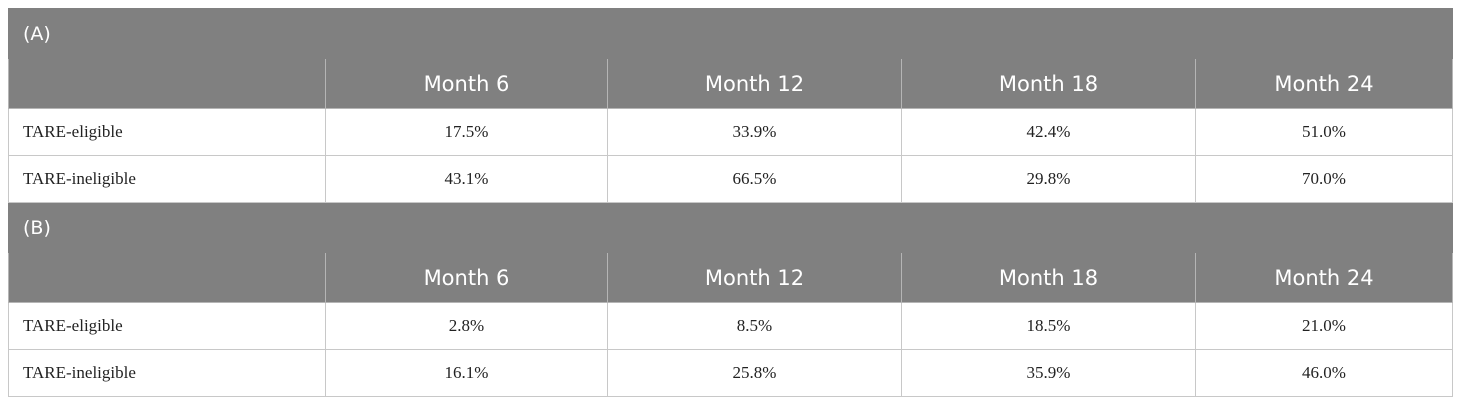 The width and height of the screenshot is (1460, 402). What do you see at coordinates (754, 179) in the screenshot?
I see `data-cell: 66.5%` at bounding box center [754, 179].